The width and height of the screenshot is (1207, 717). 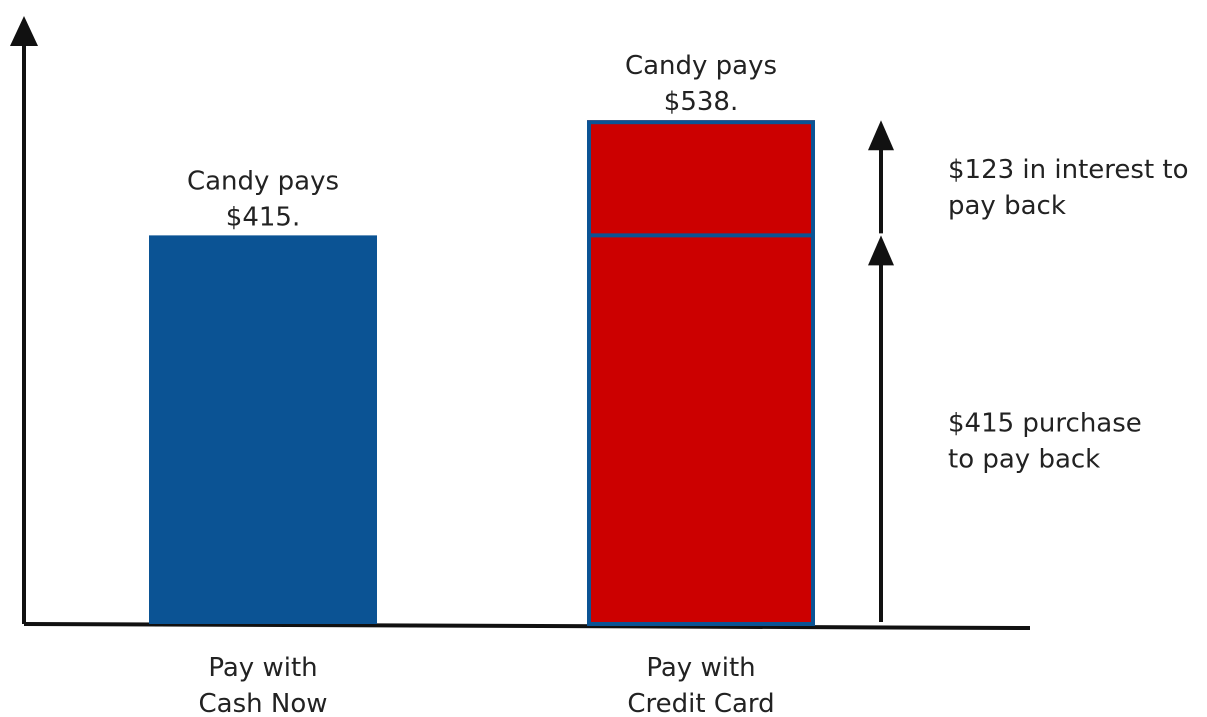 What do you see at coordinates (263, 703) in the screenshot?
I see `category-label-line-0-1: Cash Now` at bounding box center [263, 703].